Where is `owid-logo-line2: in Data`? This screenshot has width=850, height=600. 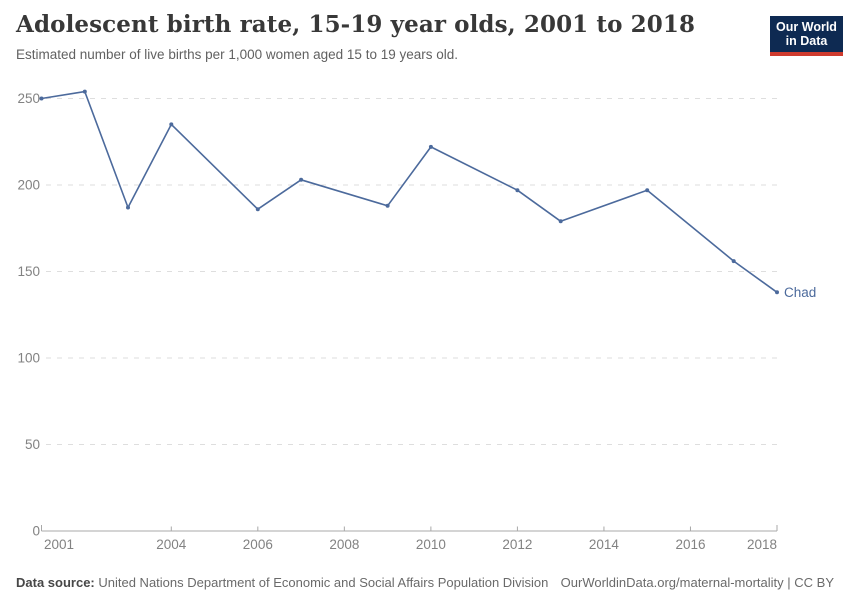
owid-logo-line2: in Data is located at coordinates (806, 41).